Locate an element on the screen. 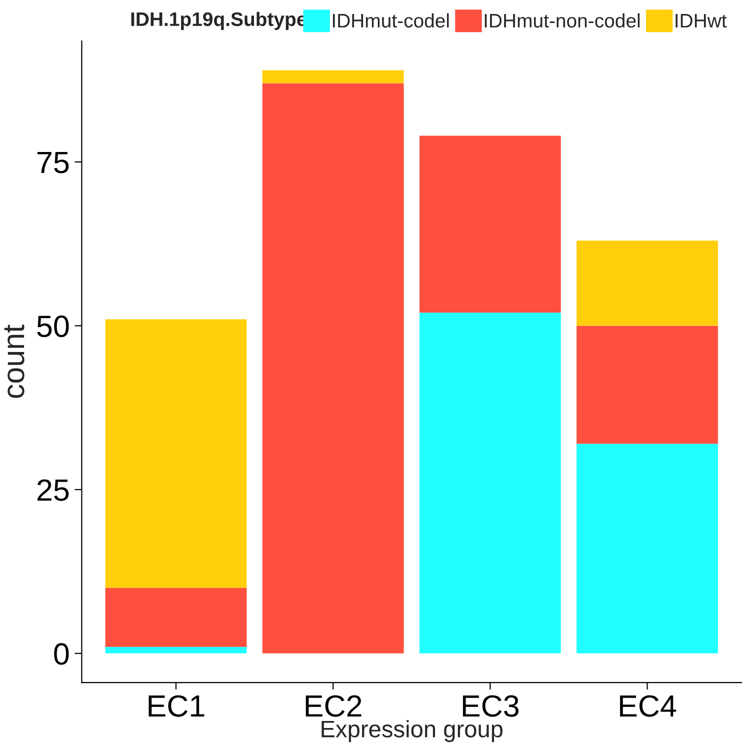  x-axis-title: Expression group is located at coordinates (412, 731).